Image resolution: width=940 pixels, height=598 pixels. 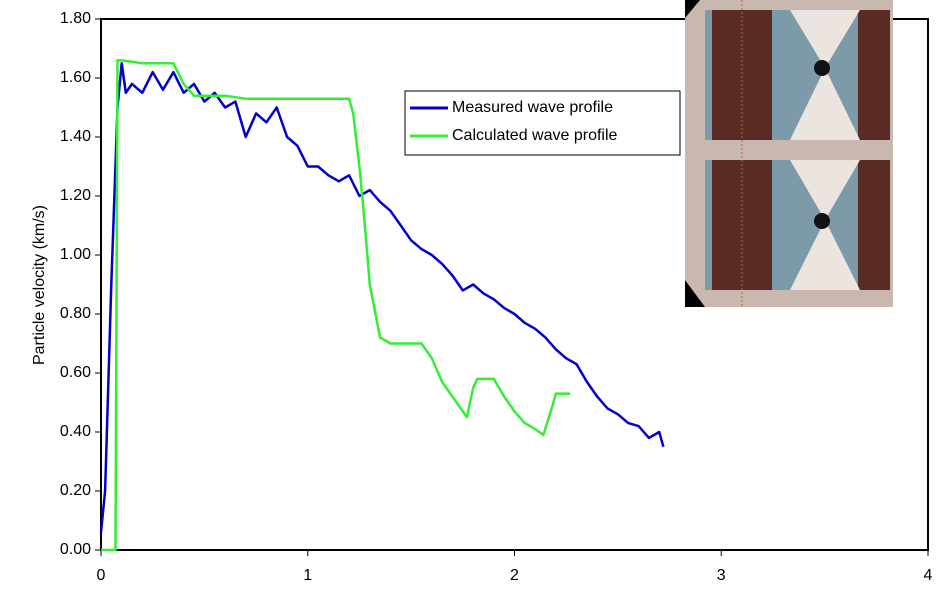 What do you see at coordinates (75, 490) in the screenshot?
I see `y-tick-label: 0.20` at bounding box center [75, 490].